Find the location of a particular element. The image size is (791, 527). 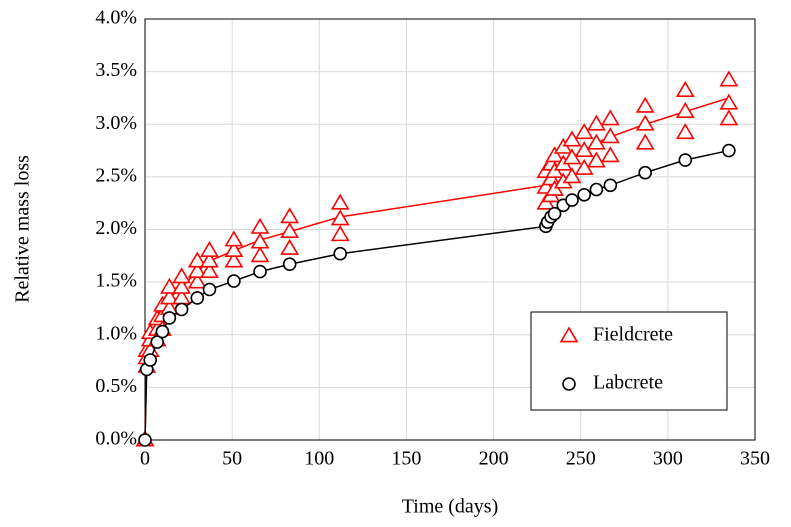

x-axis-label: Time (days) is located at coordinates (450, 507).